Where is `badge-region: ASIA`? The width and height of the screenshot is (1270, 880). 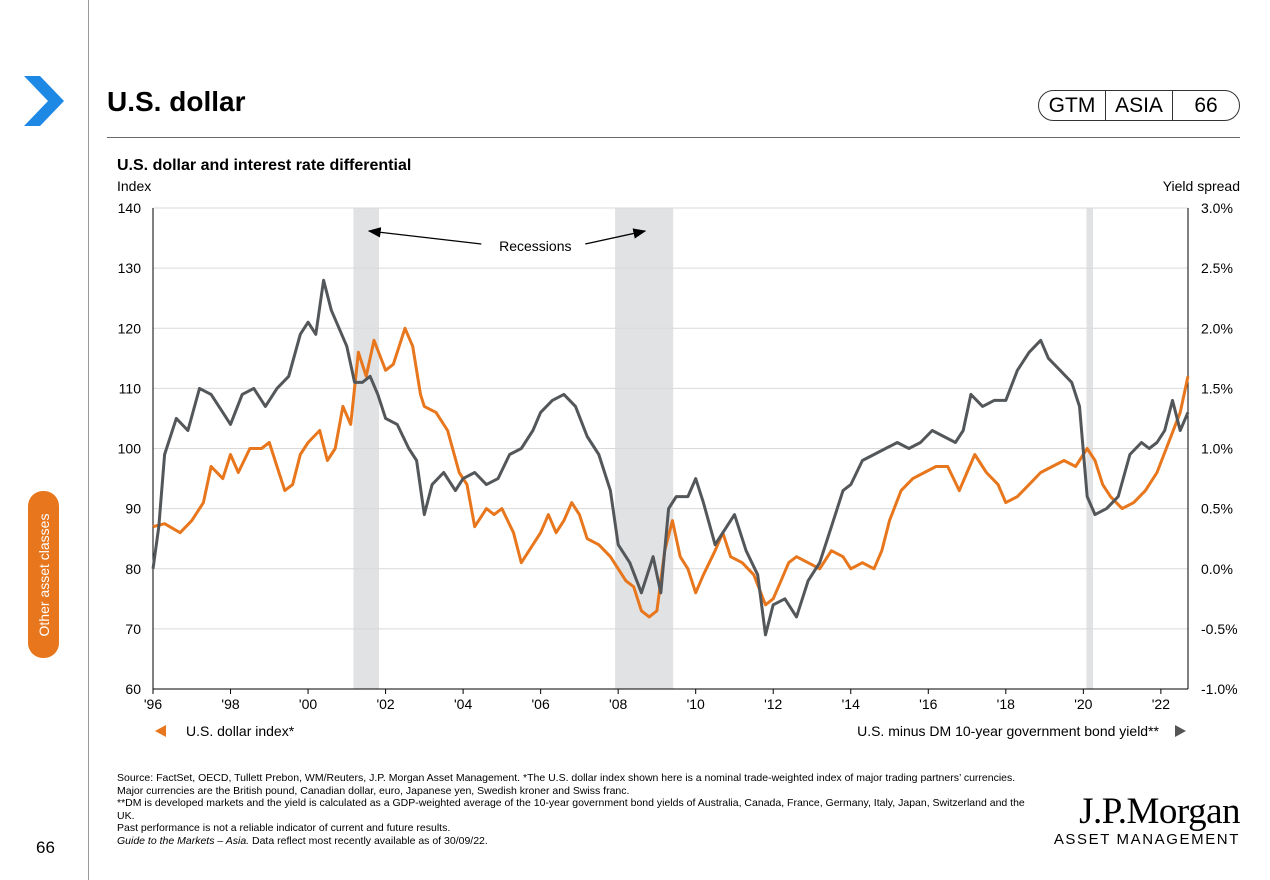
badge-region: ASIA is located at coordinates (1139, 105).